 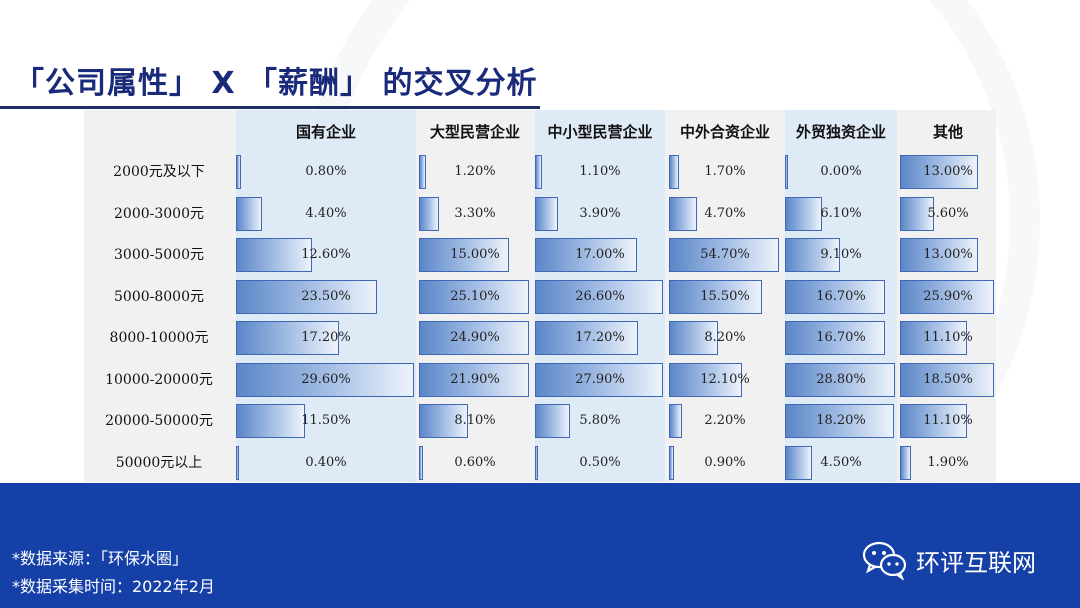 I want to click on row-label: 10000-20000元, so click(x=159, y=379).